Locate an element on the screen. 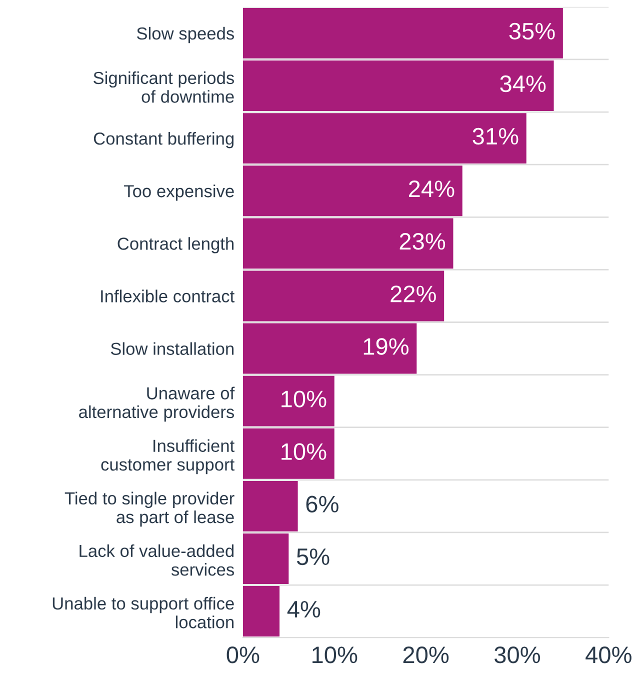 The image size is (636, 693). x-tick-label: 40% is located at coordinates (609, 655).